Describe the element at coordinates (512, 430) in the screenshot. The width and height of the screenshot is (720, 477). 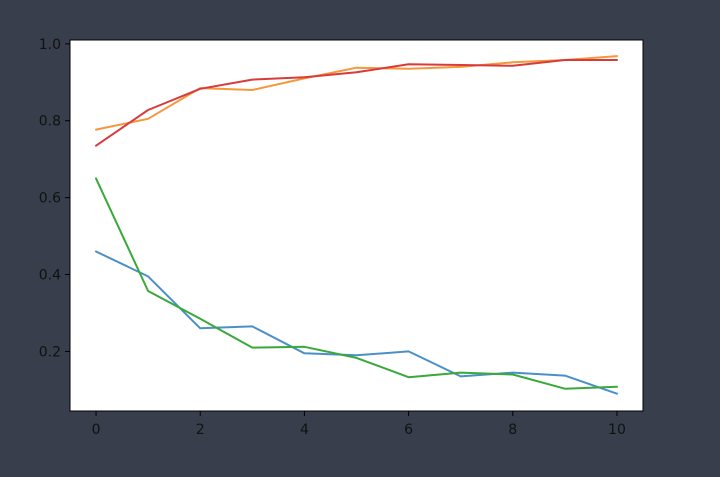
I see `x-tick-label: 8` at that location.